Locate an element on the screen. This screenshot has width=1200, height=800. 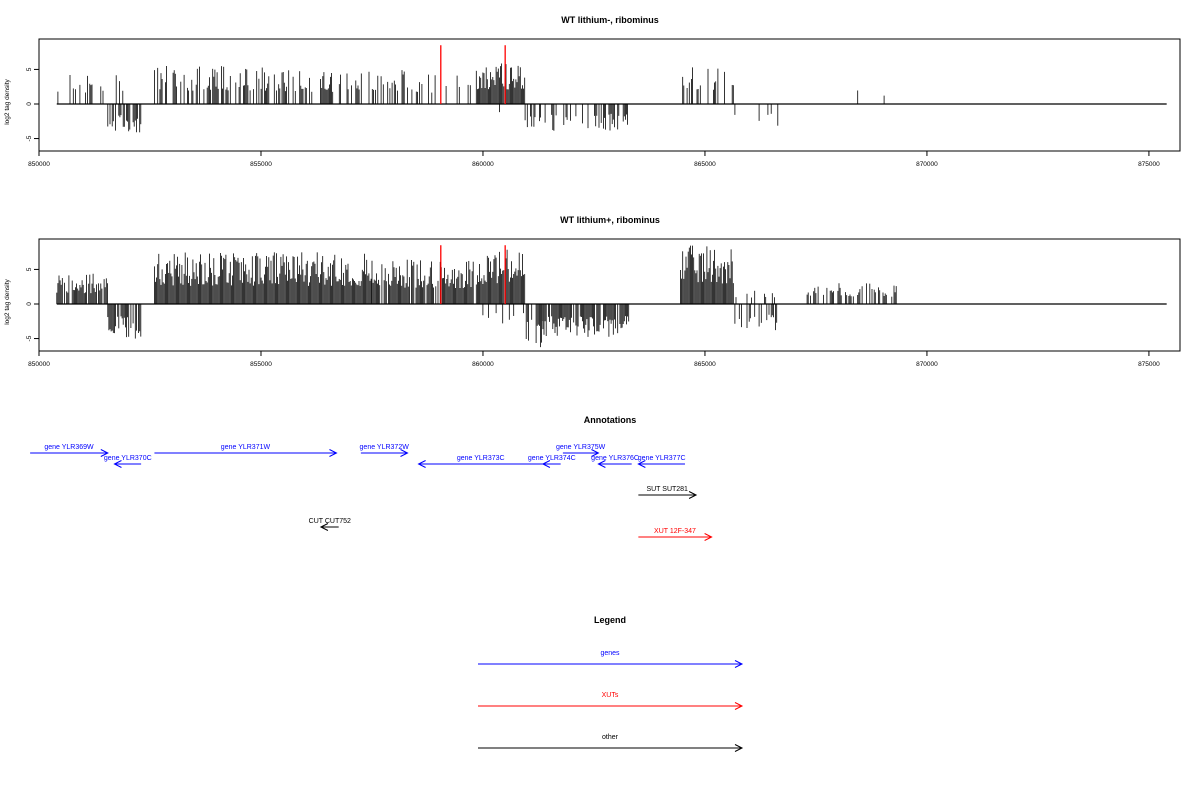
feature-label: gene YLR372W is located at coordinates (385, 447).